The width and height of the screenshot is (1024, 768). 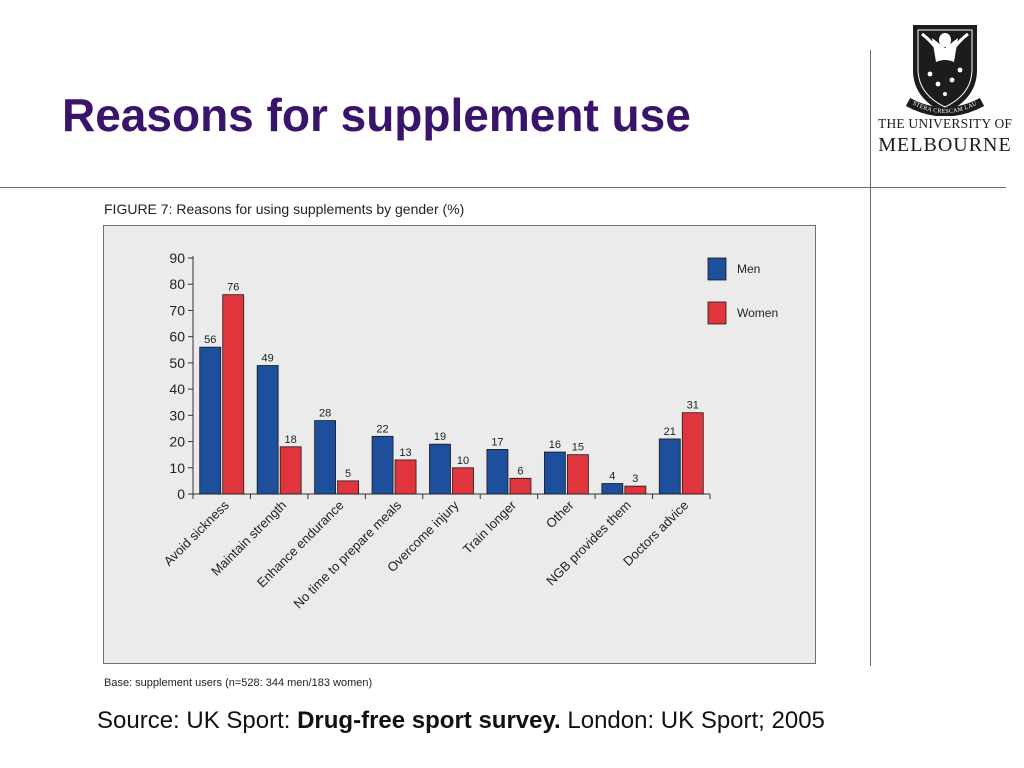 I want to click on bar-men-other, so click(x=554, y=473).